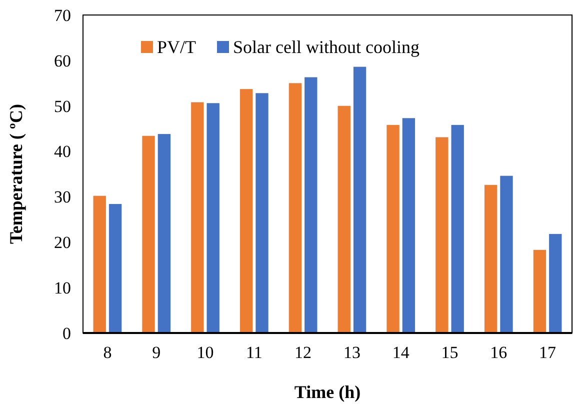 This screenshot has width=573, height=410. I want to click on y-tick-label: 60, so click(62, 60).